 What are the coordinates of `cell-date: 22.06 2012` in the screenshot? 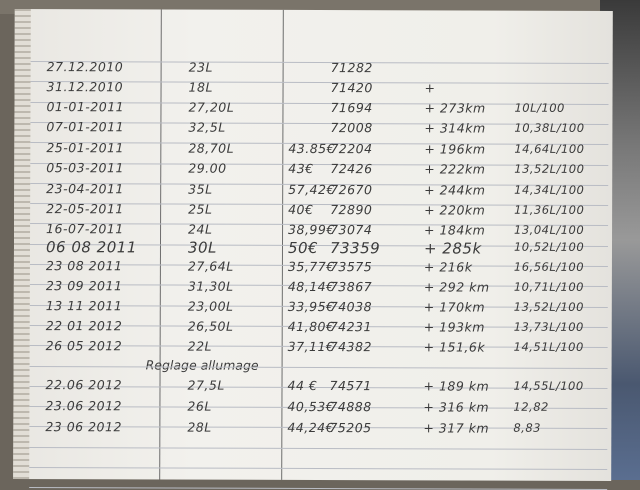 It's located at (84, 385).